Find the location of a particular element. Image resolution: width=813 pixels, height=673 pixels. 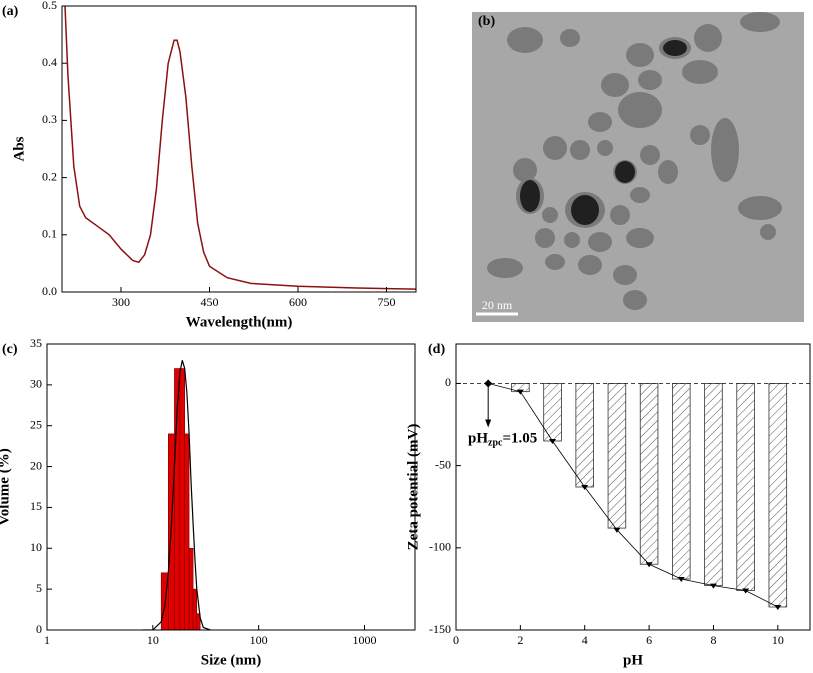

y-tick-label: 10 is located at coordinates (36, 547).